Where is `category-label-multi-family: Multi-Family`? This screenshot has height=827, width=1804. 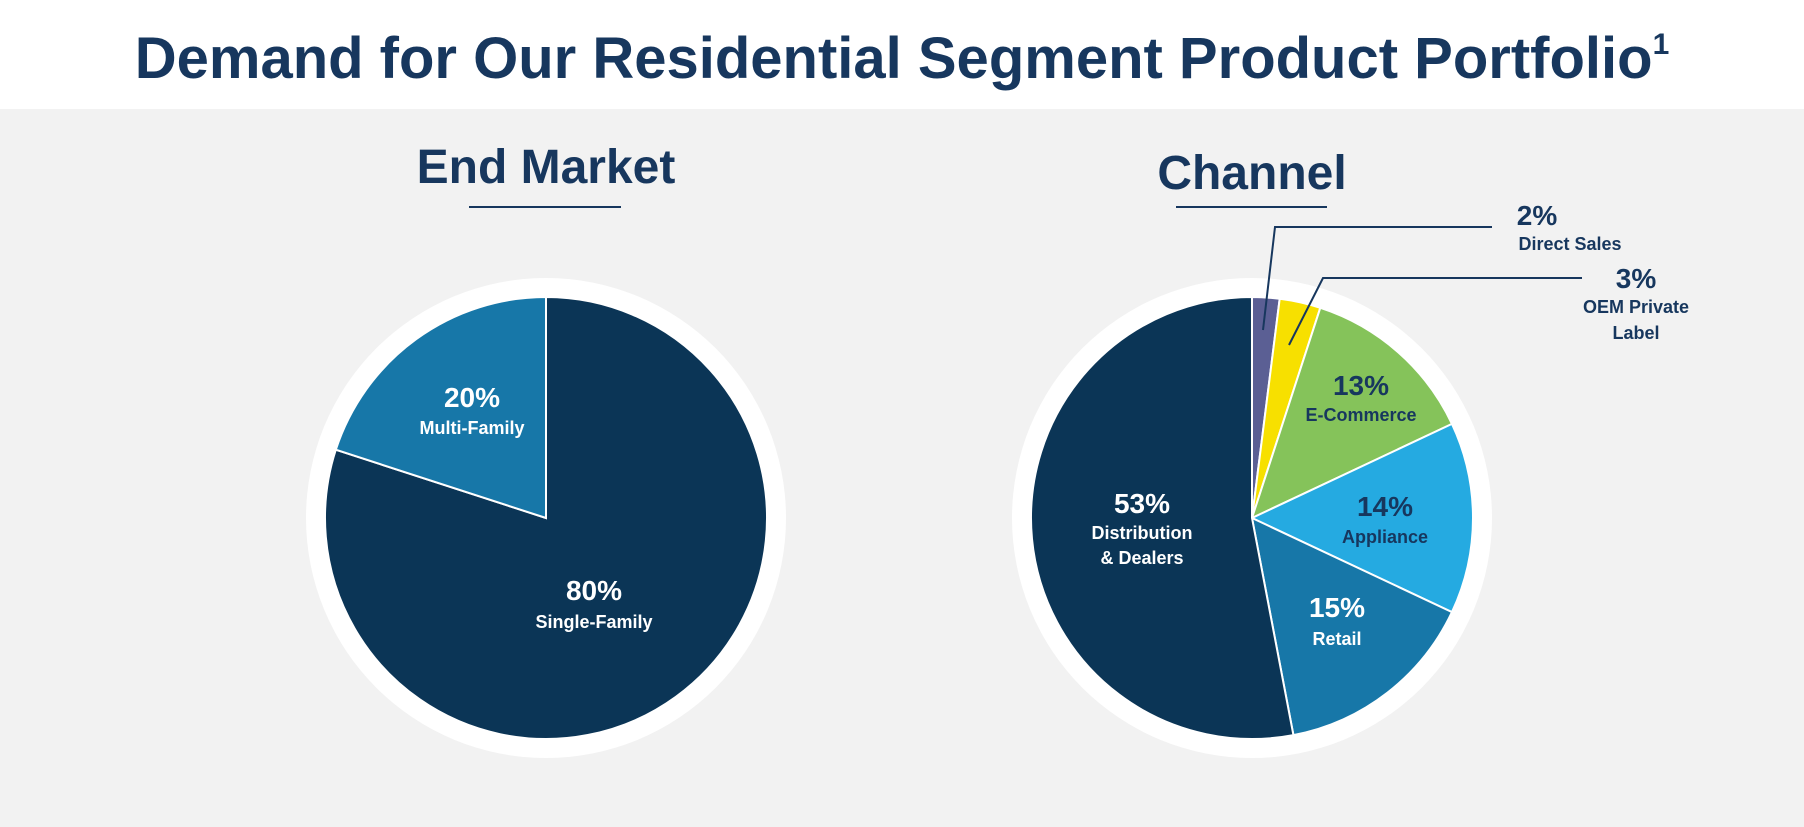
category-label-multi-family: Multi-Family is located at coordinates (471, 428).